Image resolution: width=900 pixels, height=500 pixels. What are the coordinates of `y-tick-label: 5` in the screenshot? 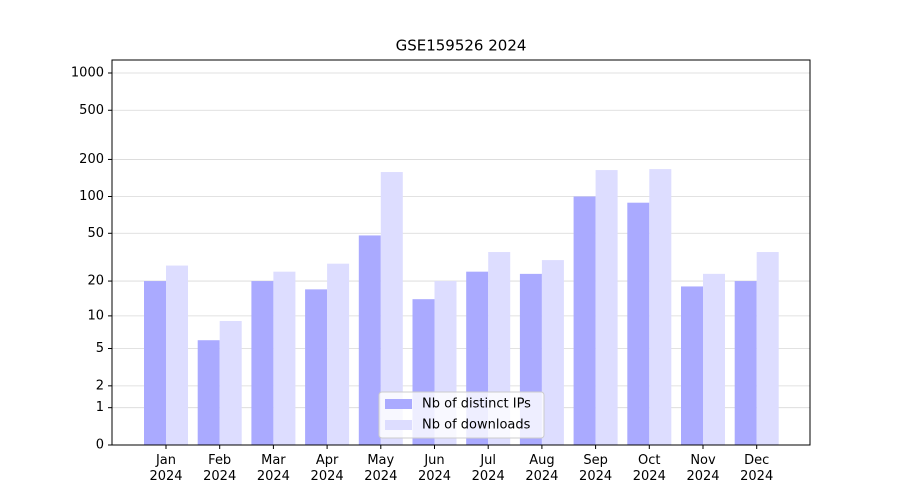 It's located at (100, 348).